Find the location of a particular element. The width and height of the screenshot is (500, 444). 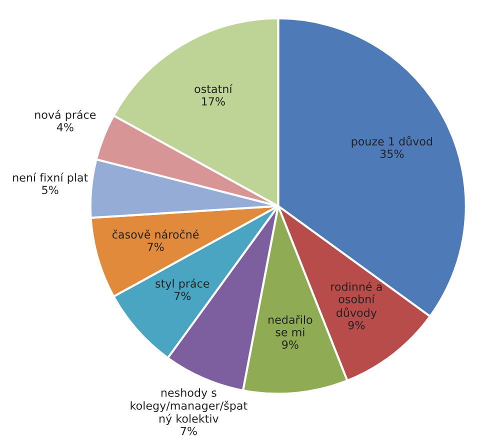

slice-label: styl práce is located at coordinates (183, 284).